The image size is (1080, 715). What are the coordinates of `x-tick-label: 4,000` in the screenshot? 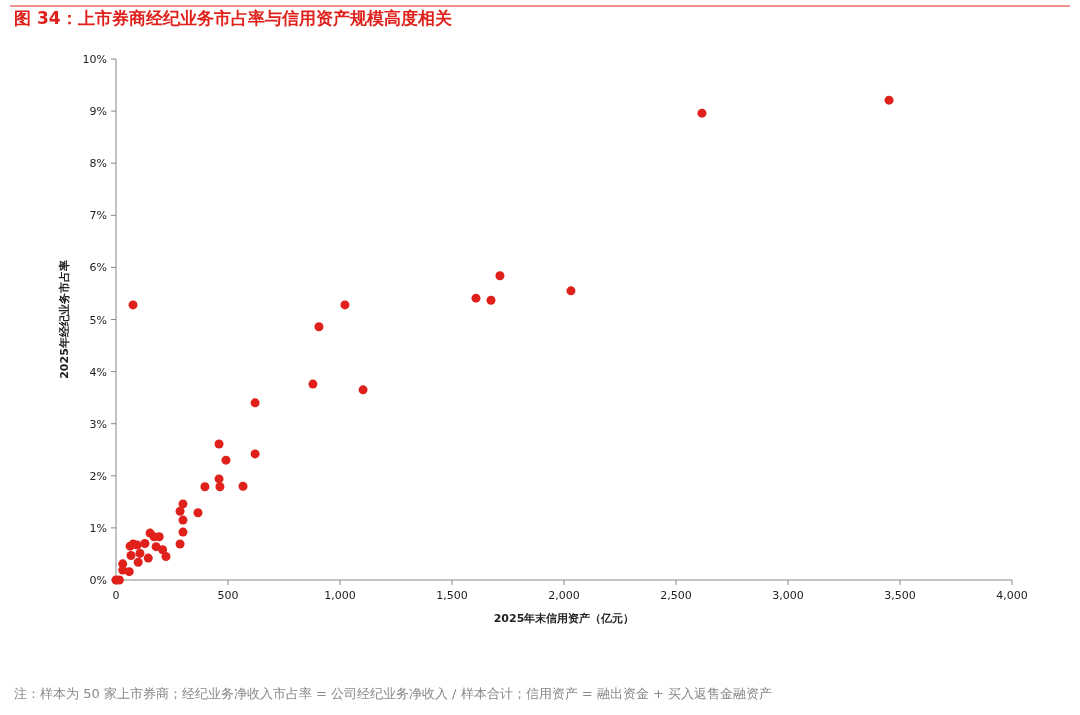 It's located at (1012, 595).